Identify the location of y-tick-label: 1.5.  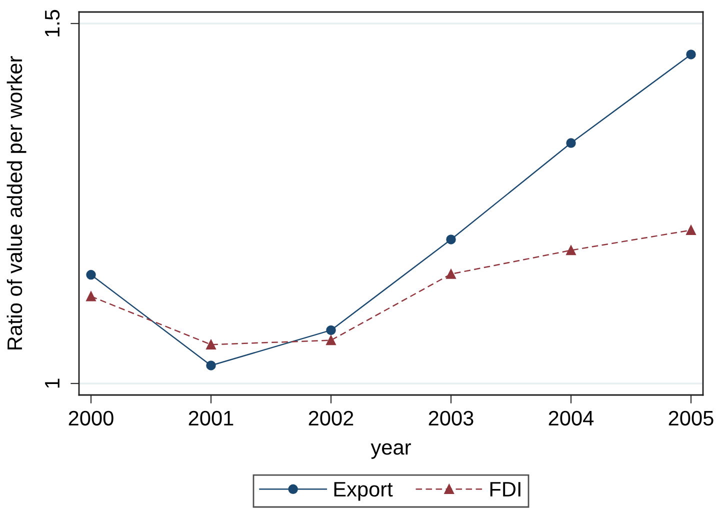
(52, 23).